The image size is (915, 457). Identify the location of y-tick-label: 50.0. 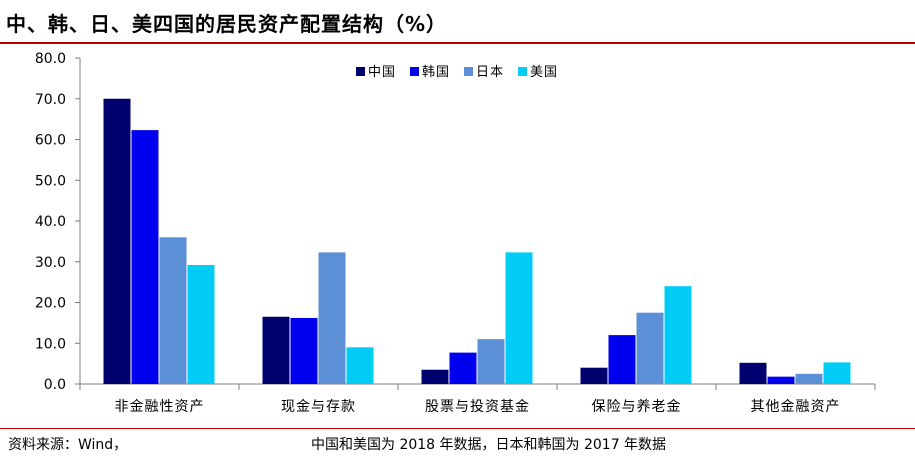
(50, 181).